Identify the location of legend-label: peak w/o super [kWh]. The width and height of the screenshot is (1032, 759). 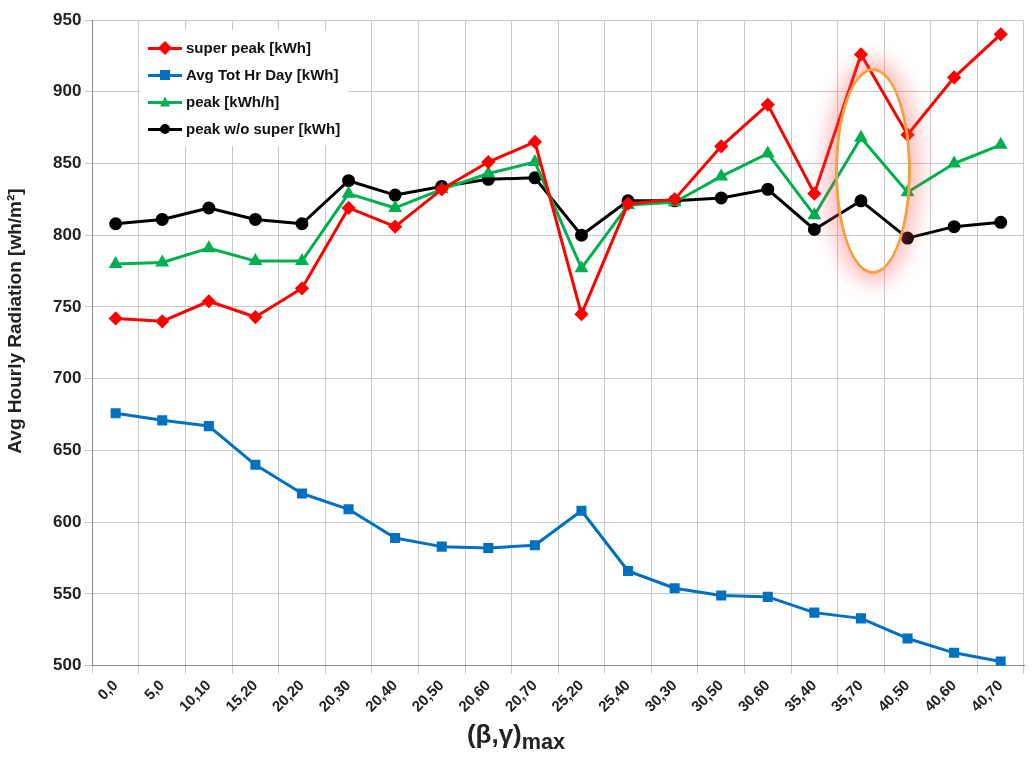
(263, 128).